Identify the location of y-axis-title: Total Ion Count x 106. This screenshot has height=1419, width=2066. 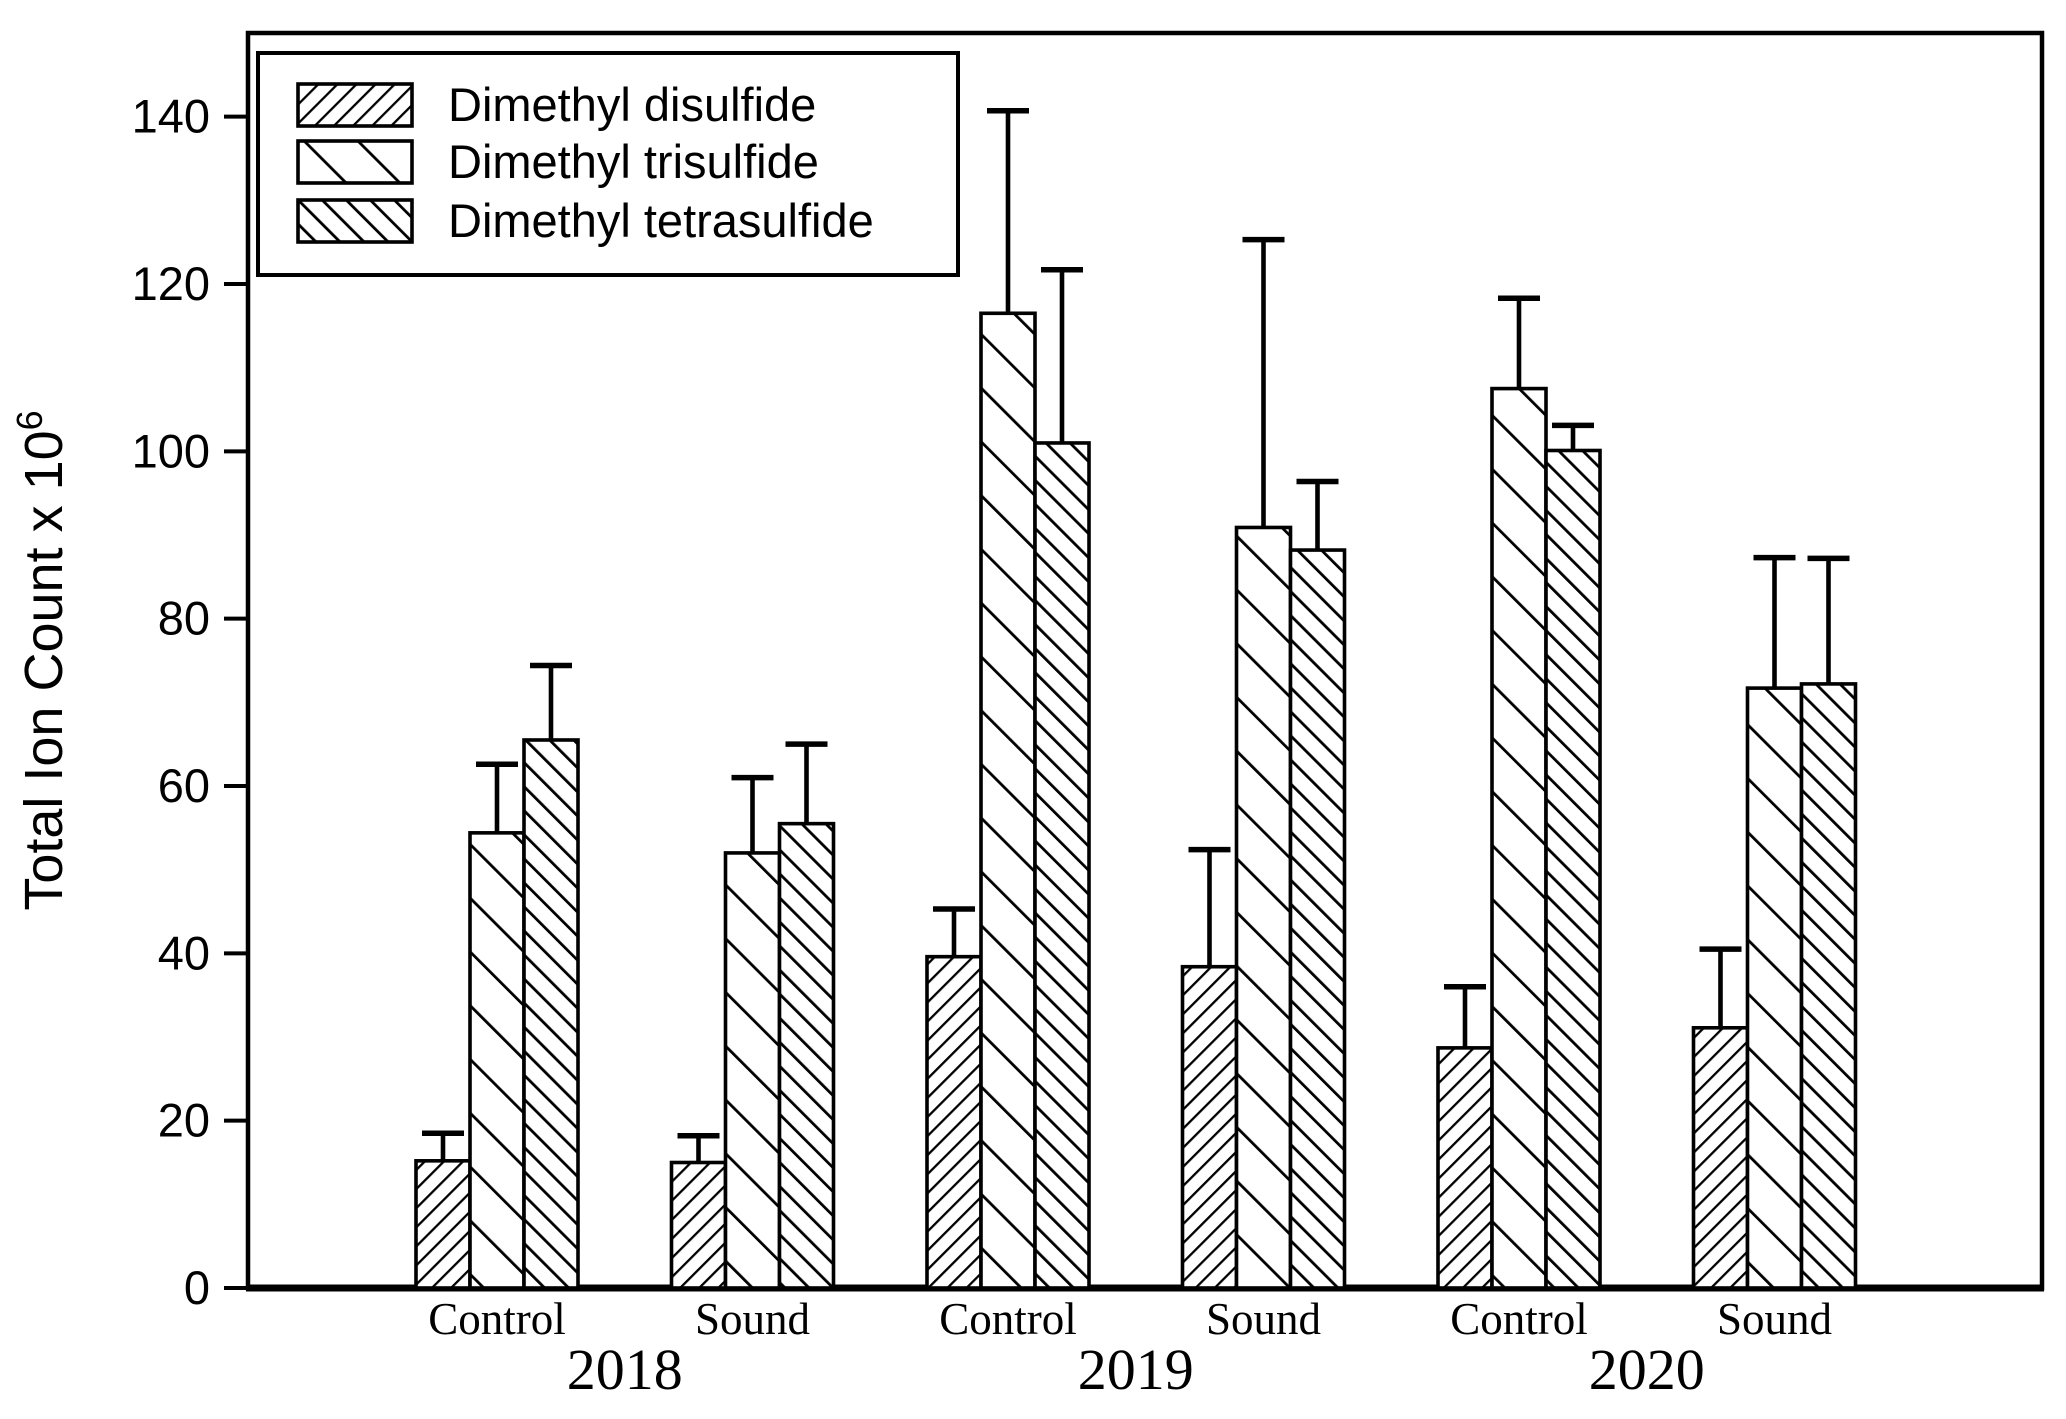
(41, 660).